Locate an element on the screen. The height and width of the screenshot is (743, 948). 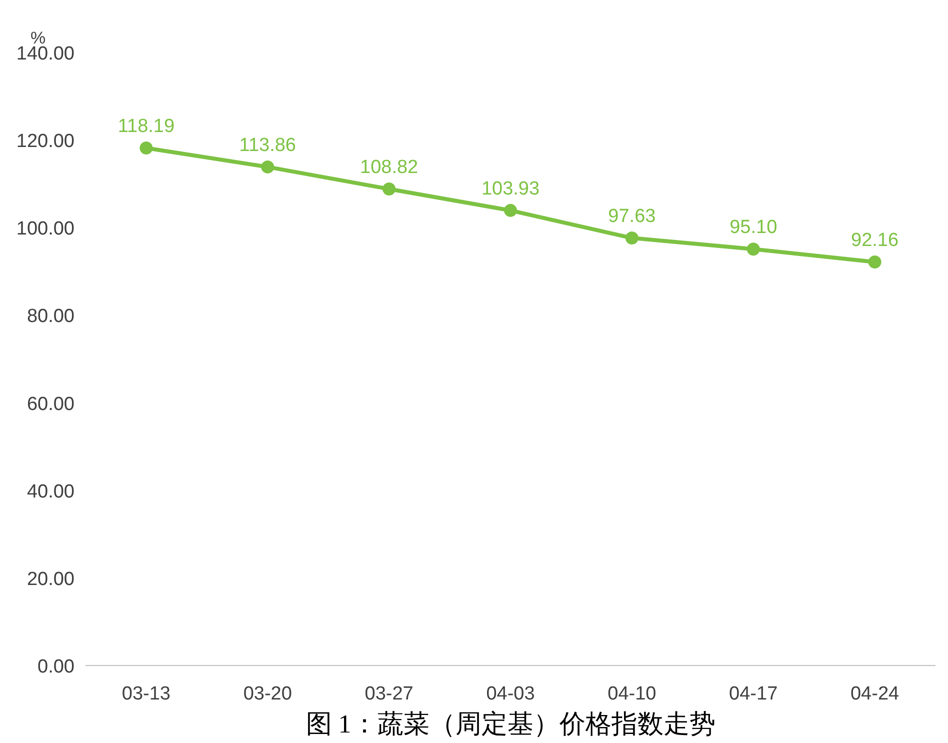
y-tick-label: 40.00 is located at coordinates (50, 491).